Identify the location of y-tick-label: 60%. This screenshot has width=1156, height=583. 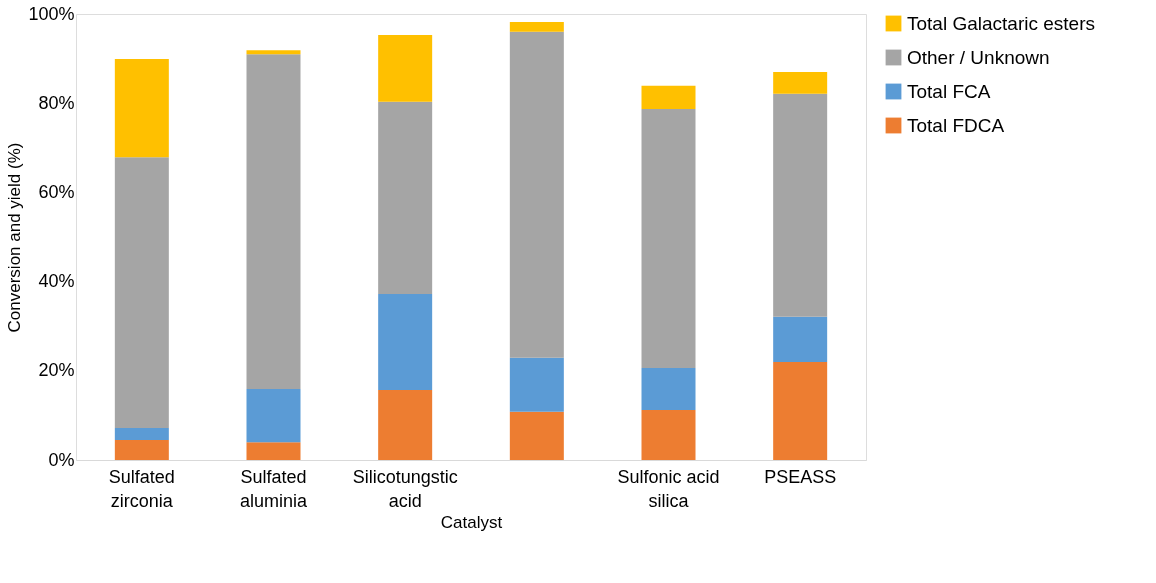
(56, 191).